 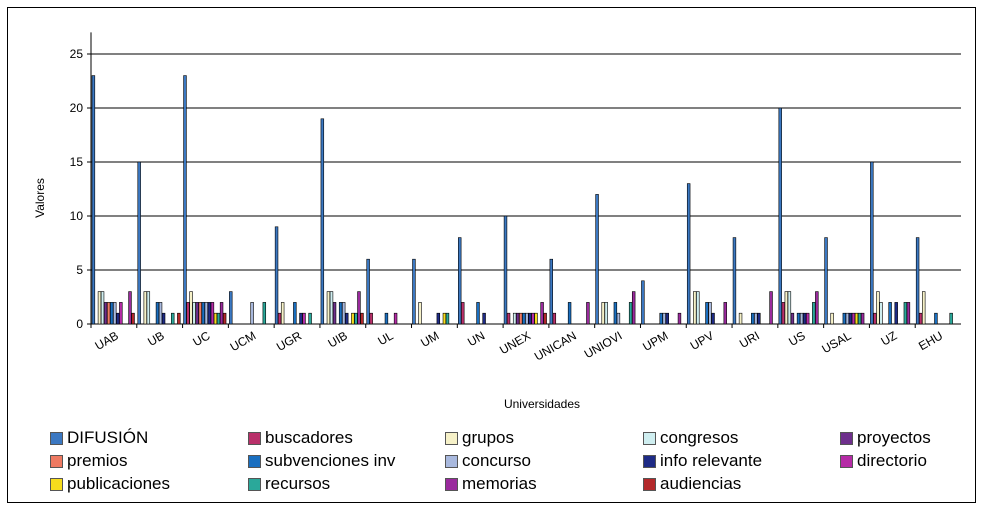 I want to click on legend-label: concurso, so click(x=496, y=460).